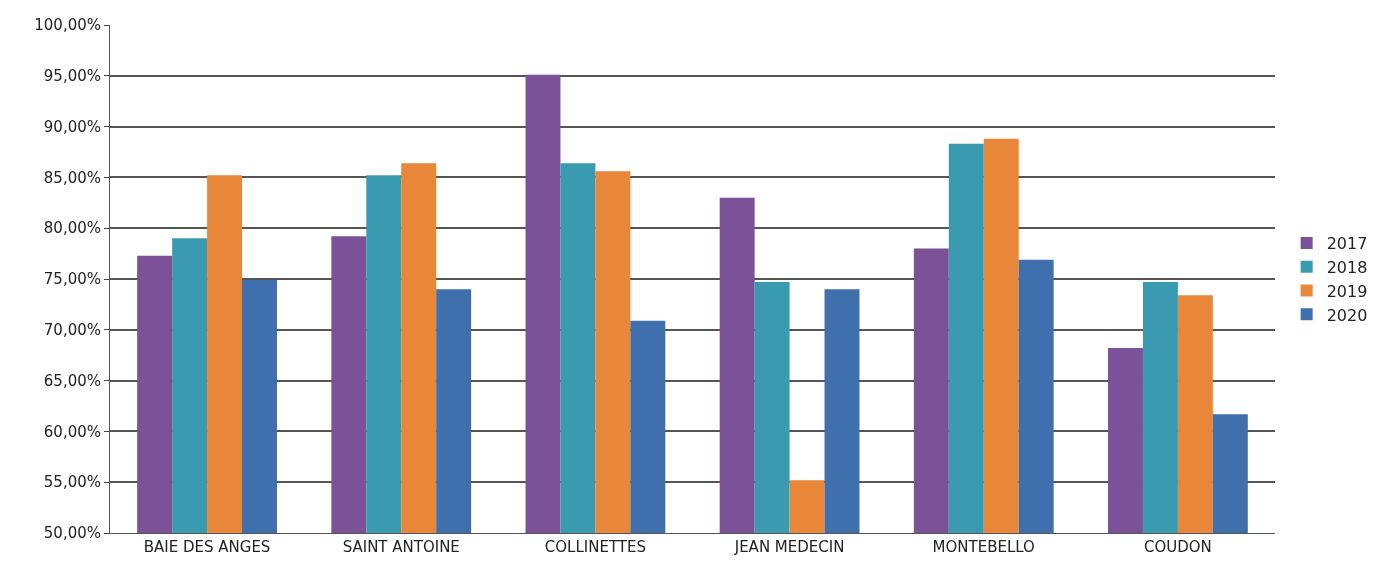 The image size is (1395, 578). I want to click on x-tick-label: JEAN MEDECIN, so click(789, 547).